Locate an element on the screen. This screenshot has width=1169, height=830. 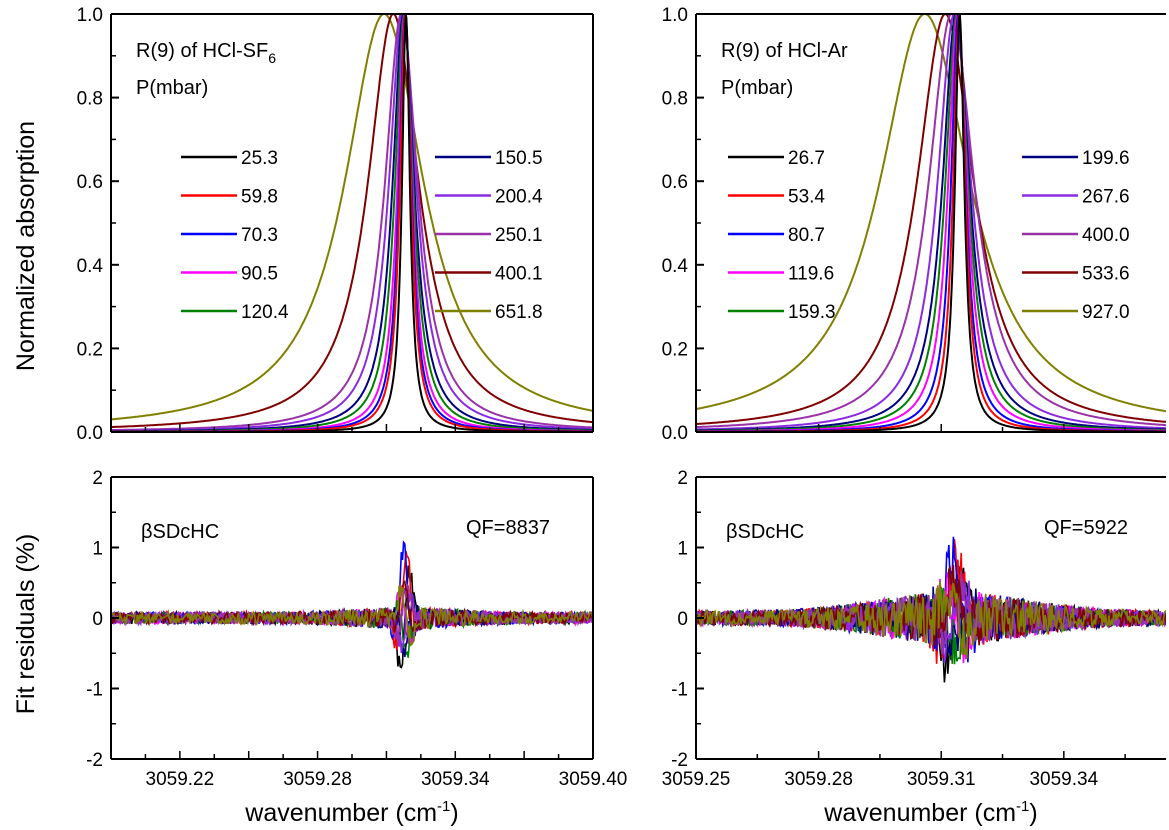
x-tick-label: 3059.31 is located at coordinates (941, 779).